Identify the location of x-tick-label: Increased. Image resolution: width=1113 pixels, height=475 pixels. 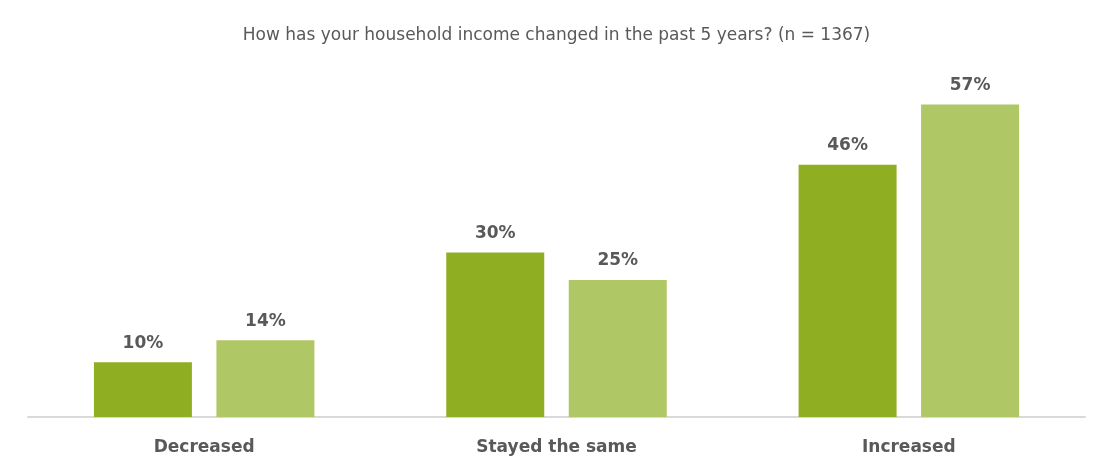
(908, 445).